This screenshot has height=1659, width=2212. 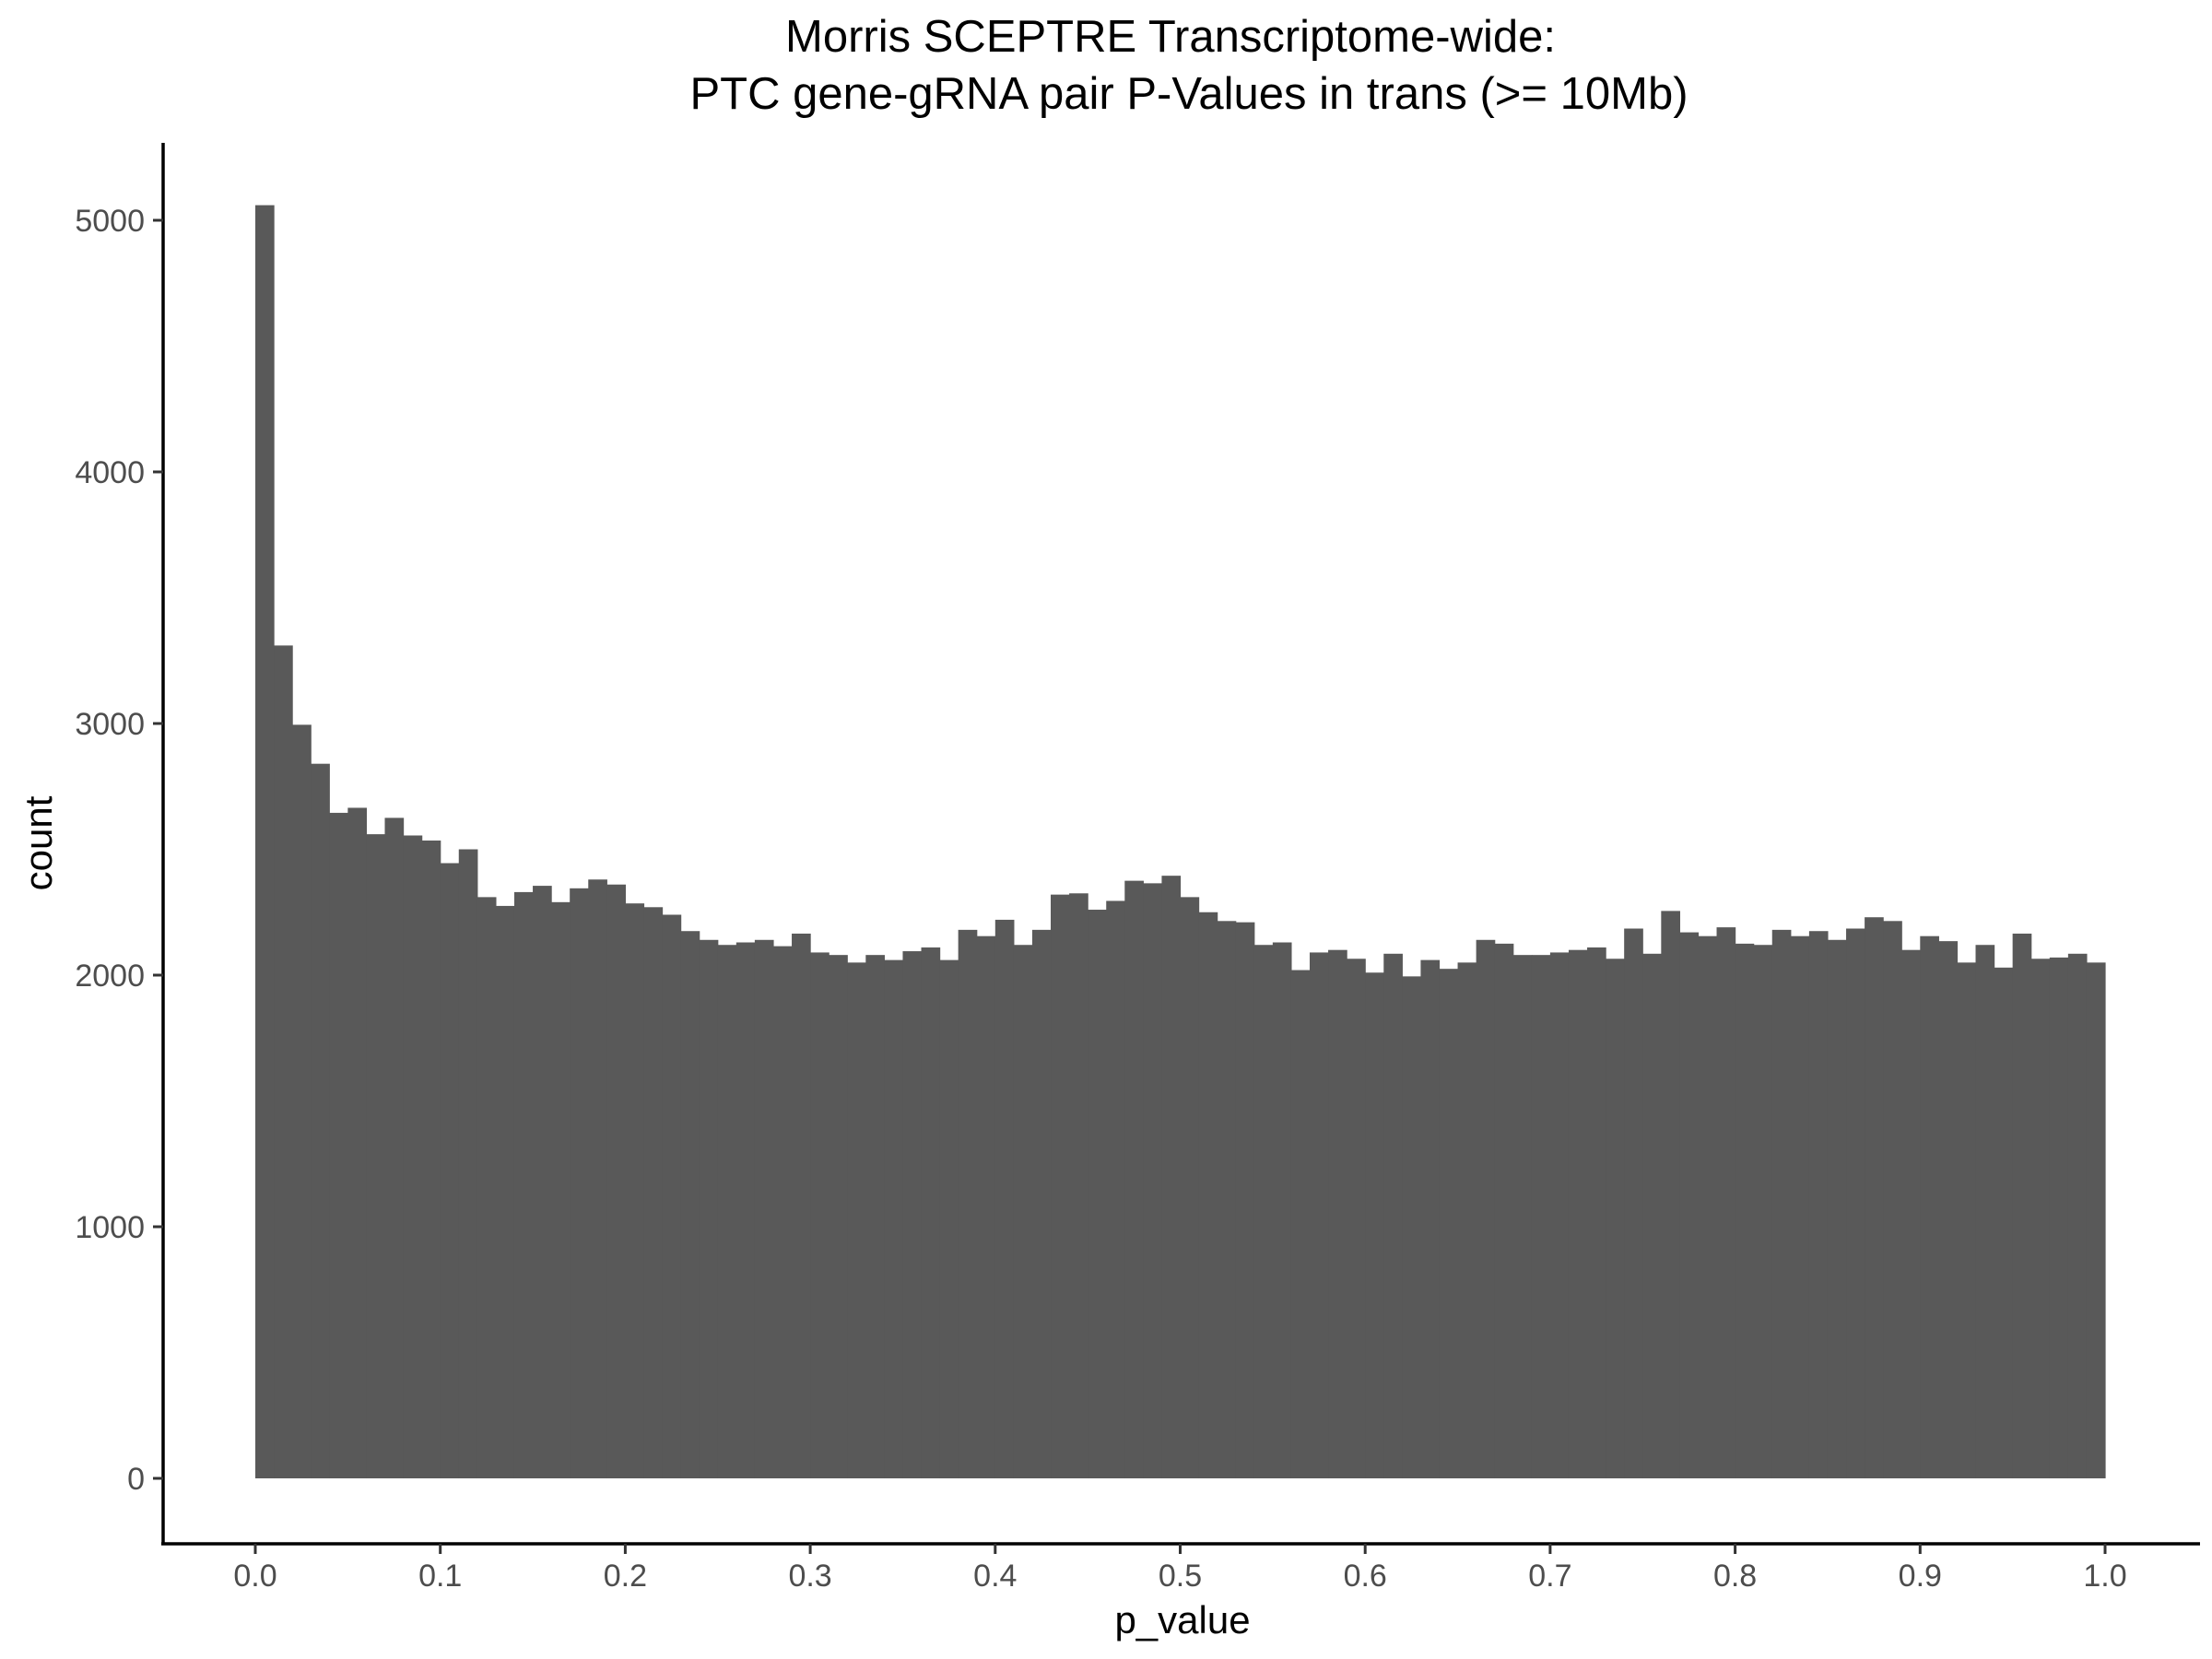 What do you see at coordinates (254, 1576) in the screenshot?
I see `x-tick-label: 0.0` at bounding box center [254, 1576].